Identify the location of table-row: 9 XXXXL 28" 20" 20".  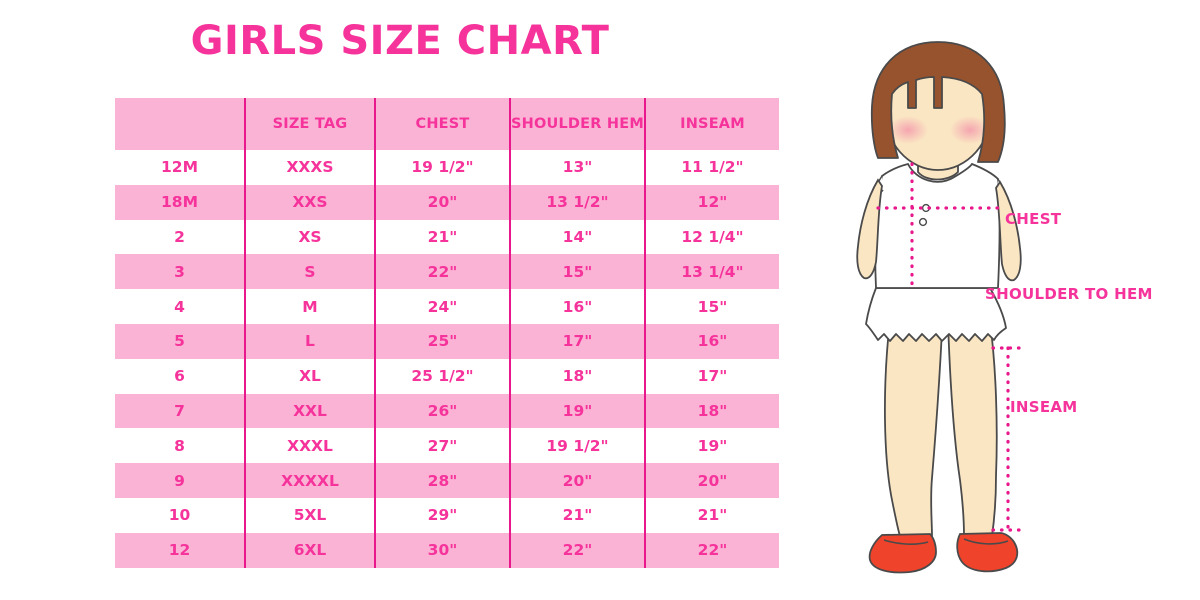
(447, 480).